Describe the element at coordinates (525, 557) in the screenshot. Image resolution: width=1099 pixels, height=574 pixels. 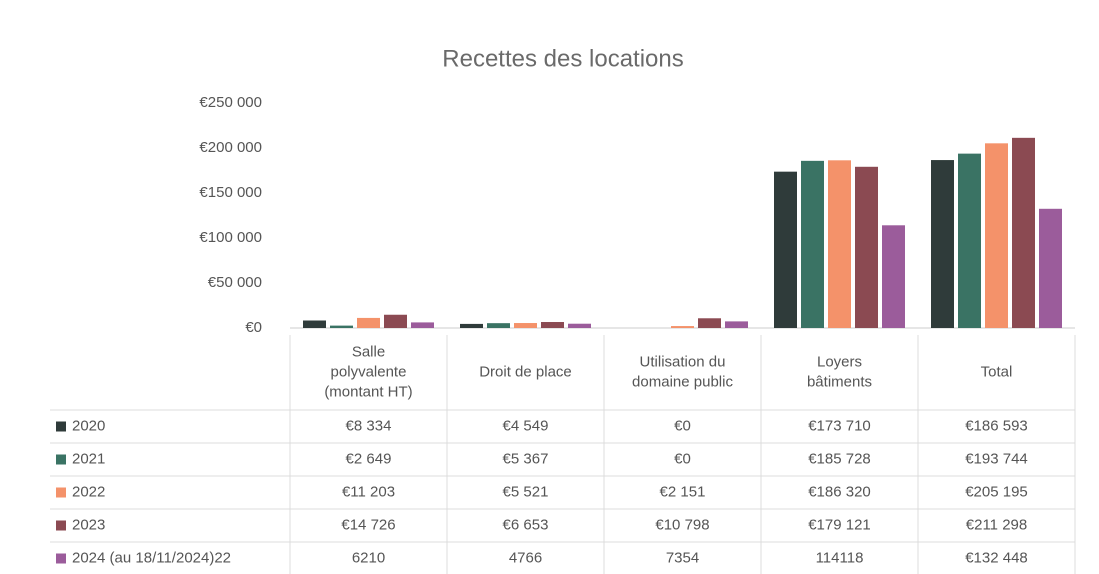
I see `table-value: 4766` at that location.